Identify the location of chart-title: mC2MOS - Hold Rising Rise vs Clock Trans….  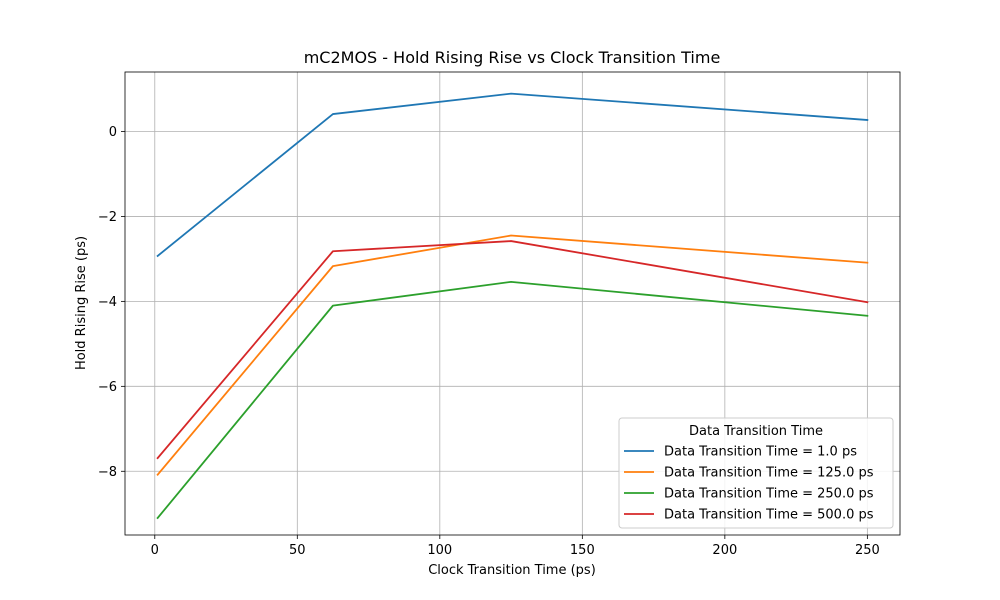
(512, 57).